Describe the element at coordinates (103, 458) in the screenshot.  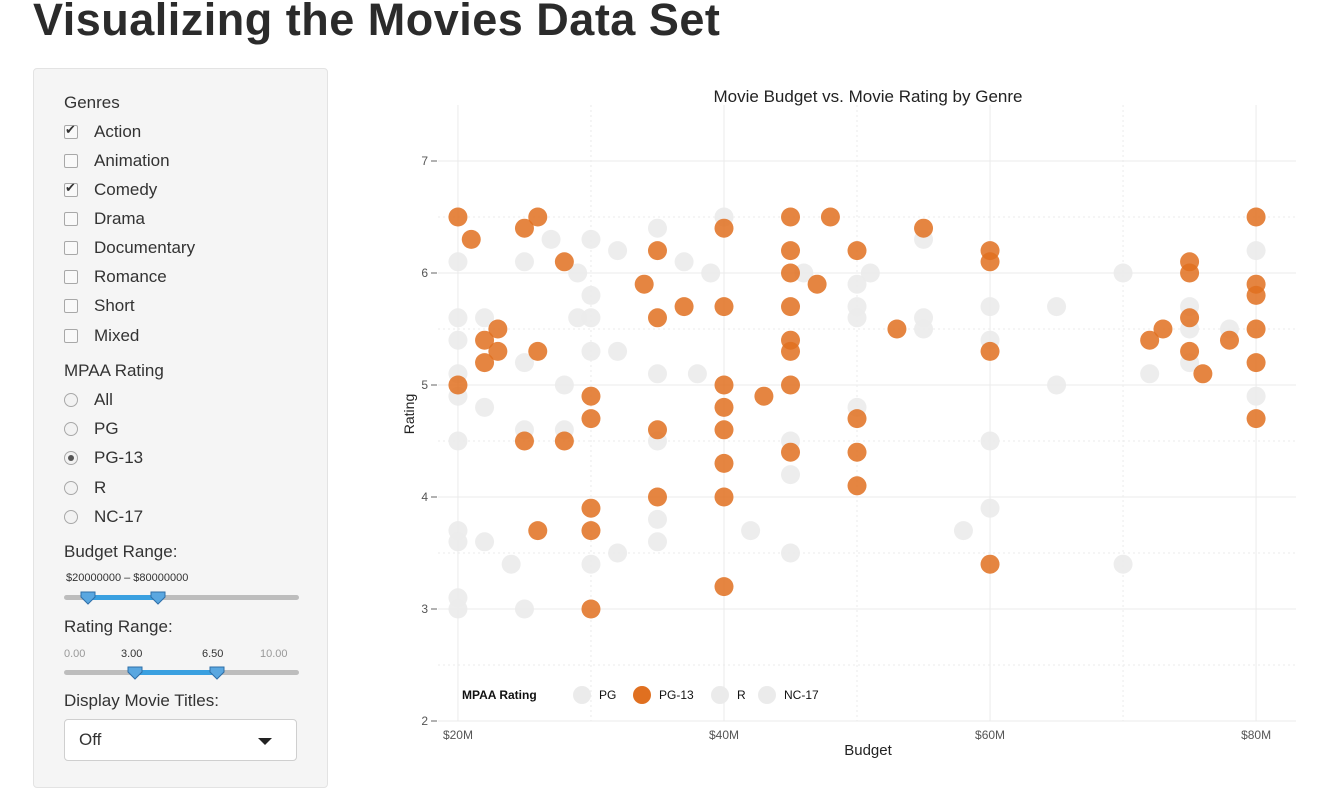
I see `mpaa-radio-pg13: PG-13` at that location.